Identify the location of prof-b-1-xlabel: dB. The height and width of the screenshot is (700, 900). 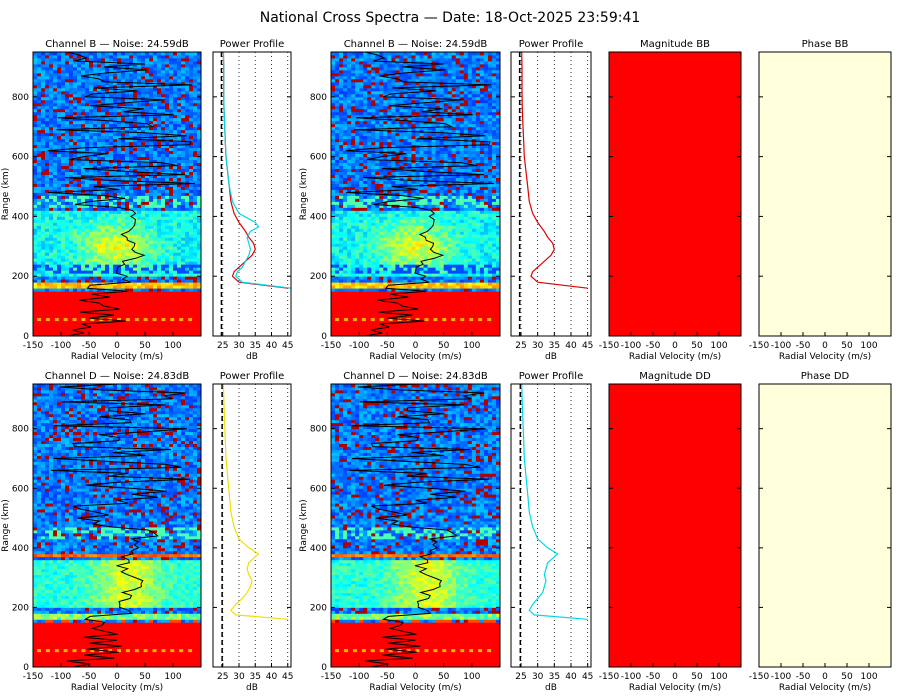
(252, 357).